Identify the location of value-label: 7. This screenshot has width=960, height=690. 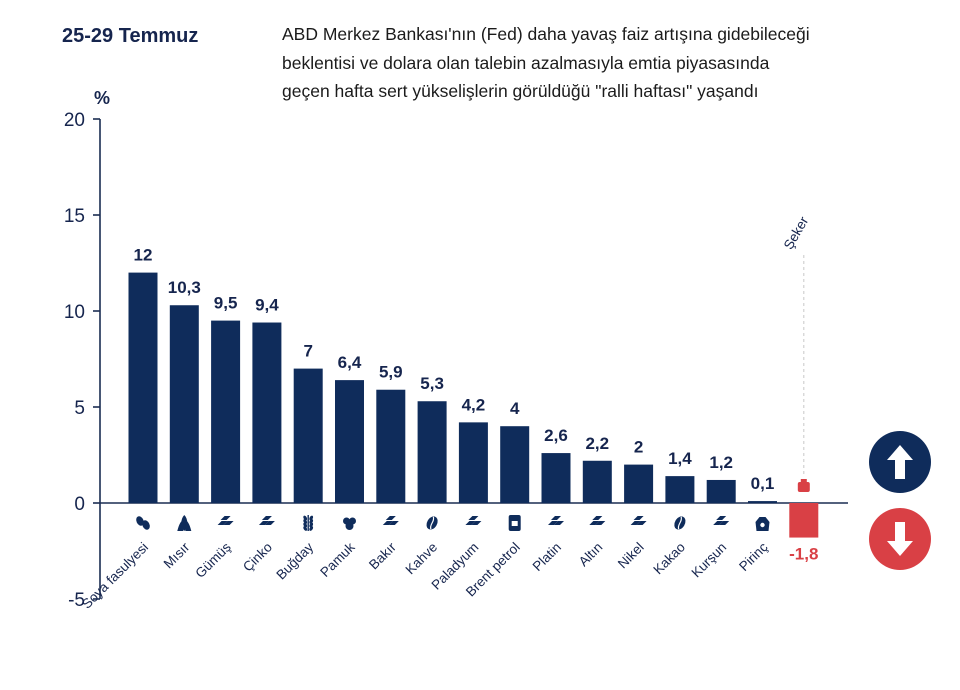
(307, 351).